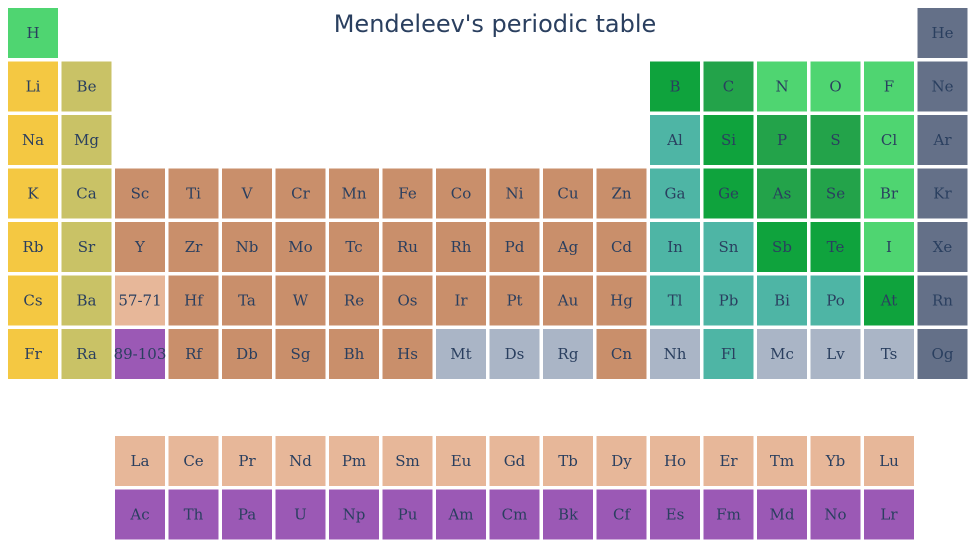 This screenshot has width=978, height=548. I want to click on cell-symbol: B, so click(674, 87).